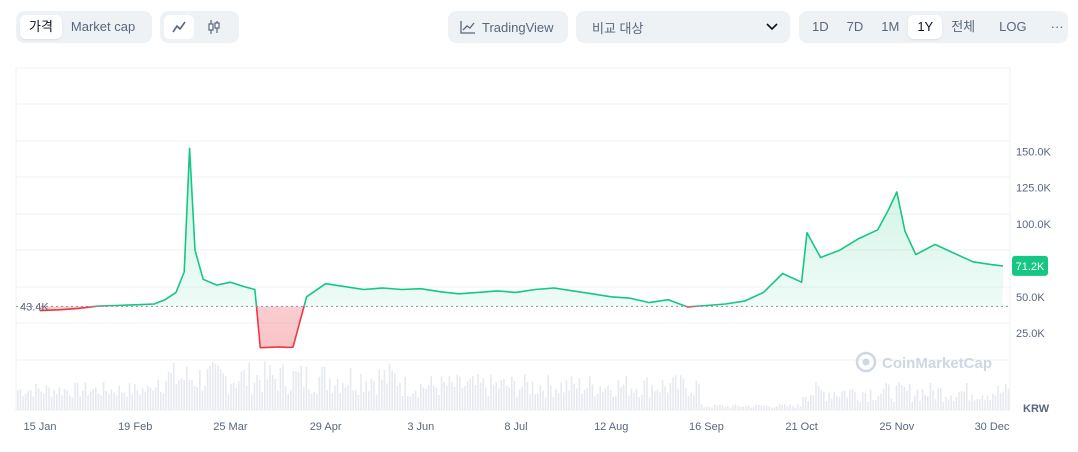 This screenshot has width=1078, height=452. What do you see at coordinates (855, 26) in the screenshot?
I see `range-7d: 7D` at bounding box center [855, 26].